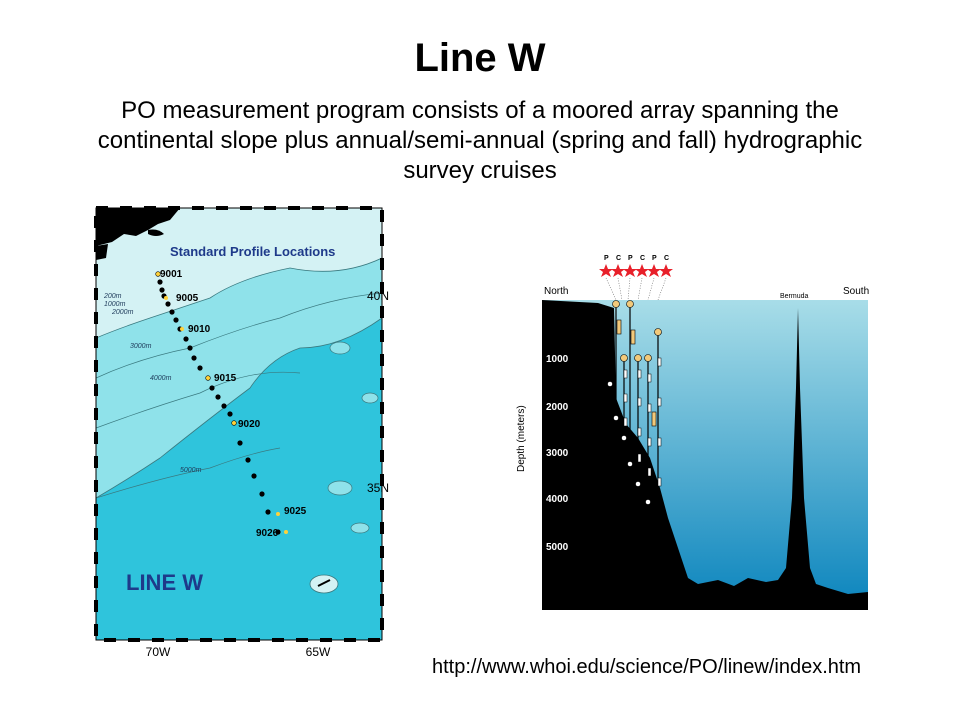 The width and height of the screenshot is (960, 720). I want to click on depth-tick: 3000, so click(557, 453).